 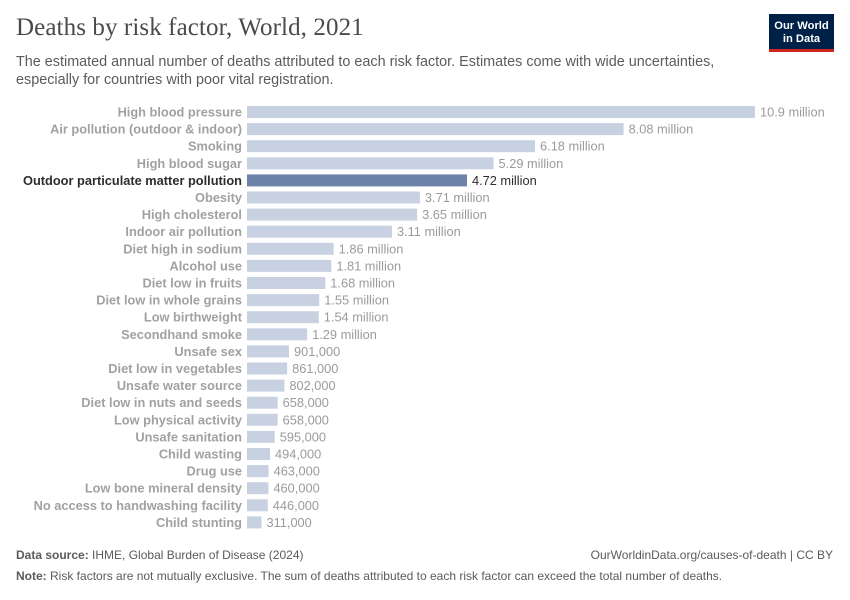 I want to click on data-source-label: Data source:, so click(x=52, y=555).